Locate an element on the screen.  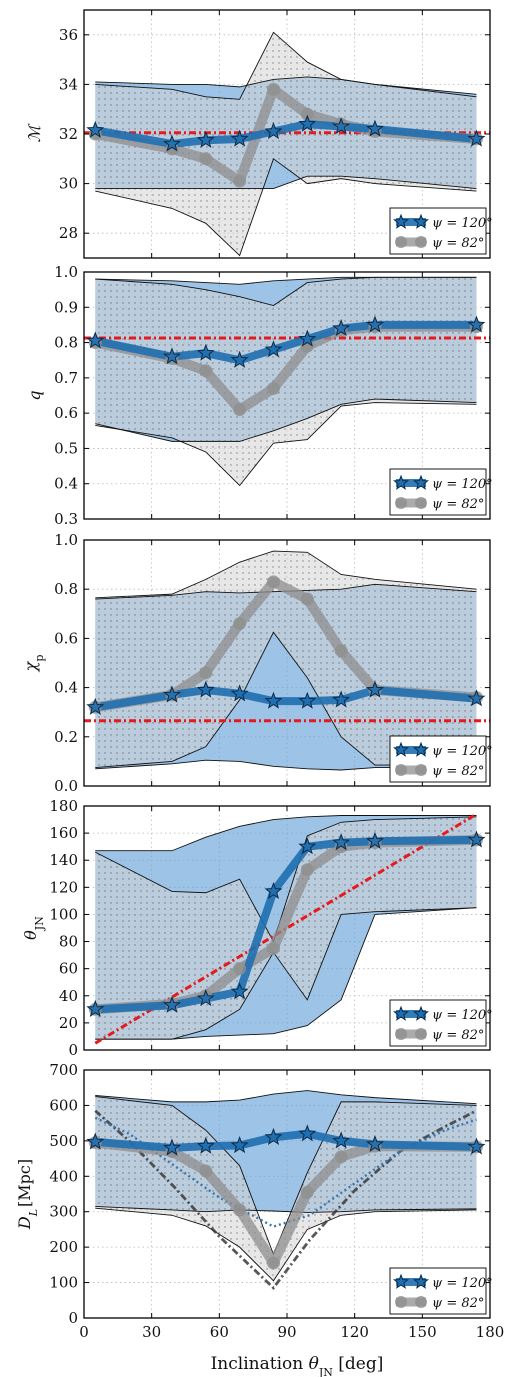
reference-curve-dark is located at coordinates (286, 1199).